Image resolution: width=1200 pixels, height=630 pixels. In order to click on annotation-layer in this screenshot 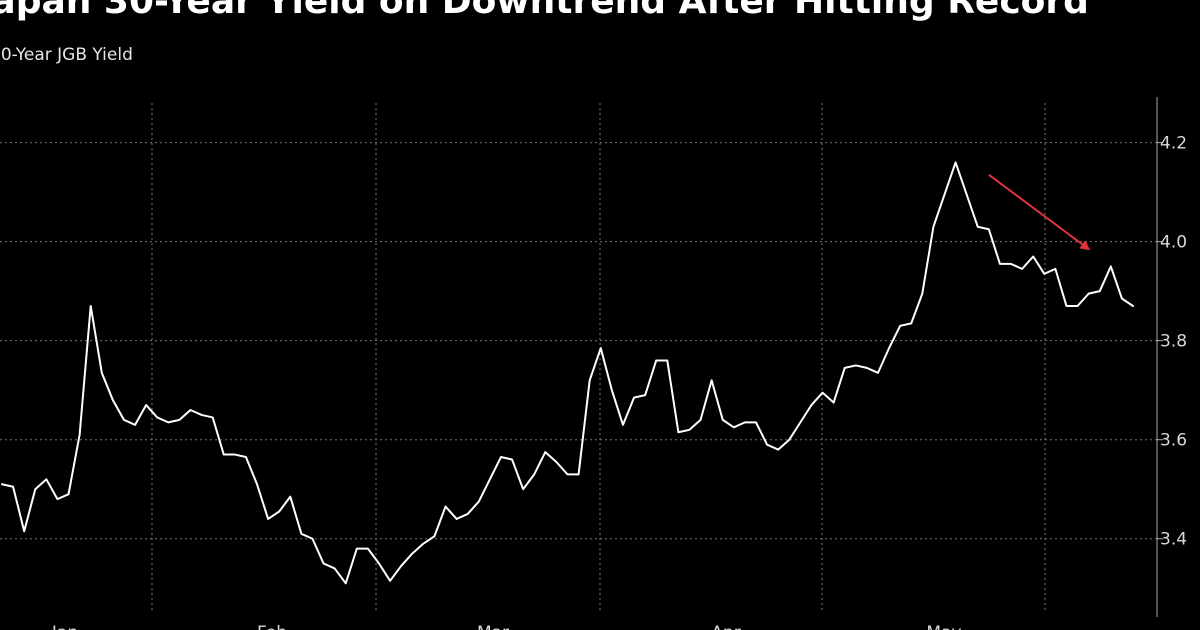, I will do `click(1039, 212)`.